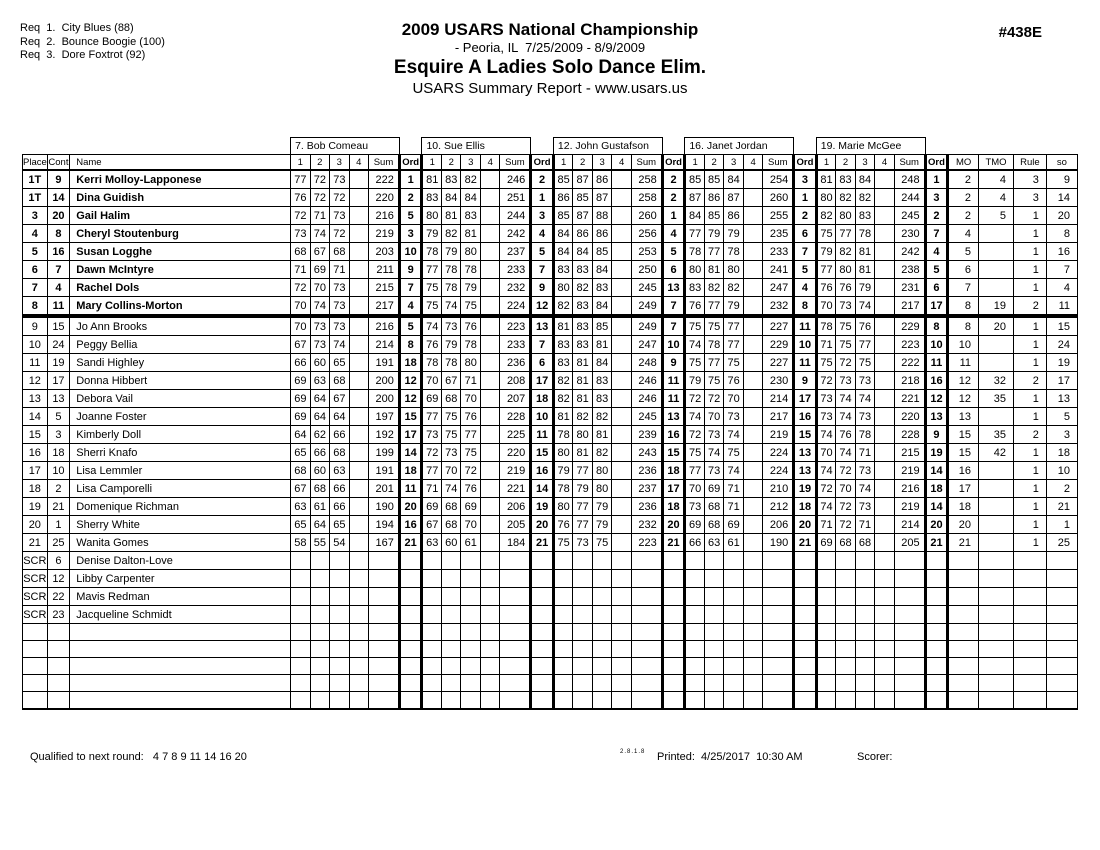 This screenshot has width=1100, height=850. What do you see at coordinates (470, 162) in the screenshot?
I see `judge-subheader: 3` at bounding box center [470, 162].